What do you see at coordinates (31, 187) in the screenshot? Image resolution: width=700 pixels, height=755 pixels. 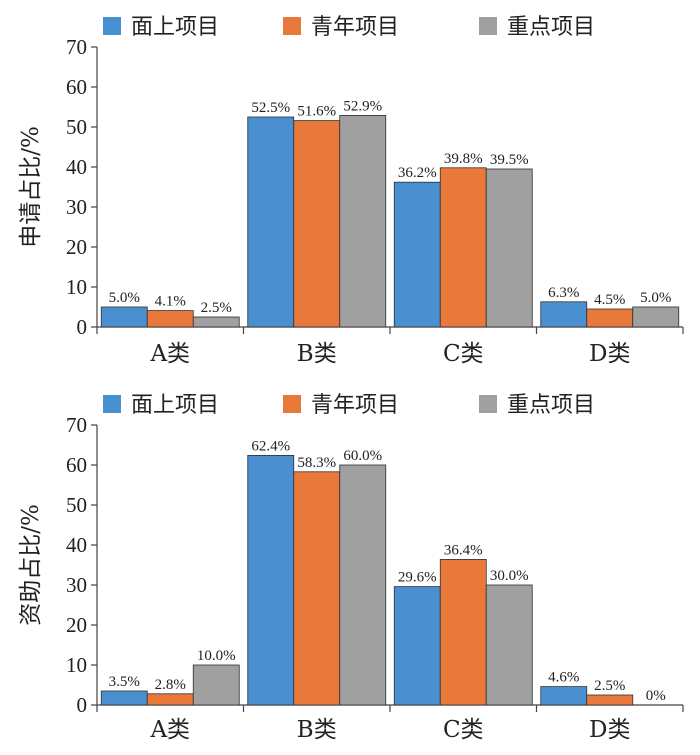 I see `y-axis-title: 申请占比/%` at bounding box center [31, 187].